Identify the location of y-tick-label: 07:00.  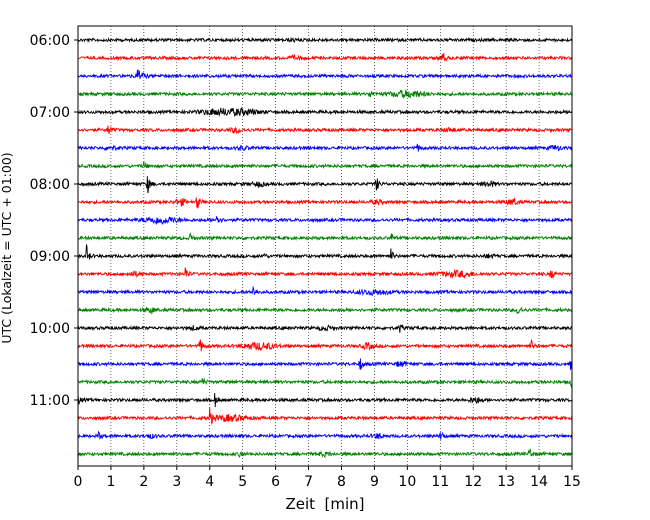
(50, 113).